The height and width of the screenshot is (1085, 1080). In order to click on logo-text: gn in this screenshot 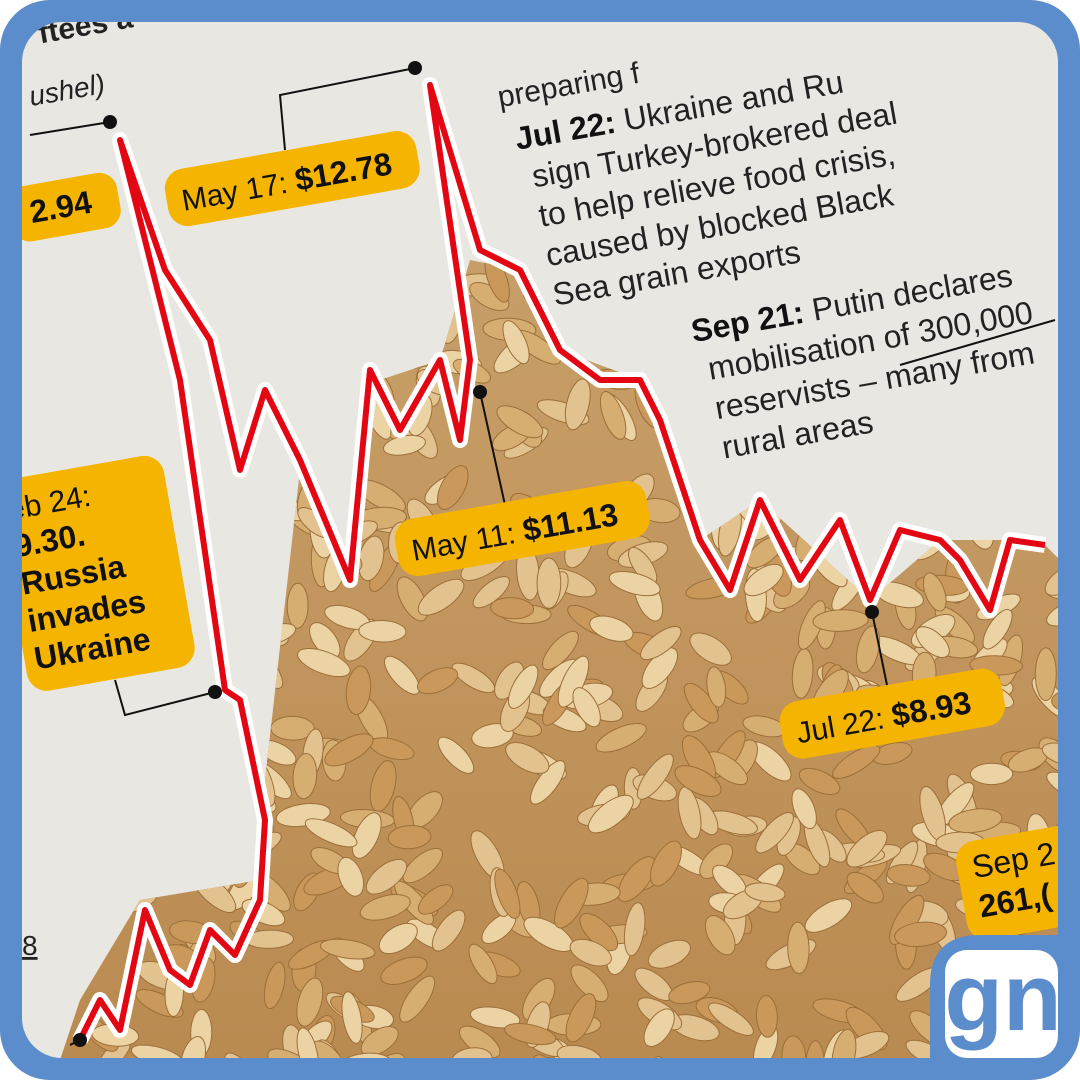, I will do `click(1002, 997)`.